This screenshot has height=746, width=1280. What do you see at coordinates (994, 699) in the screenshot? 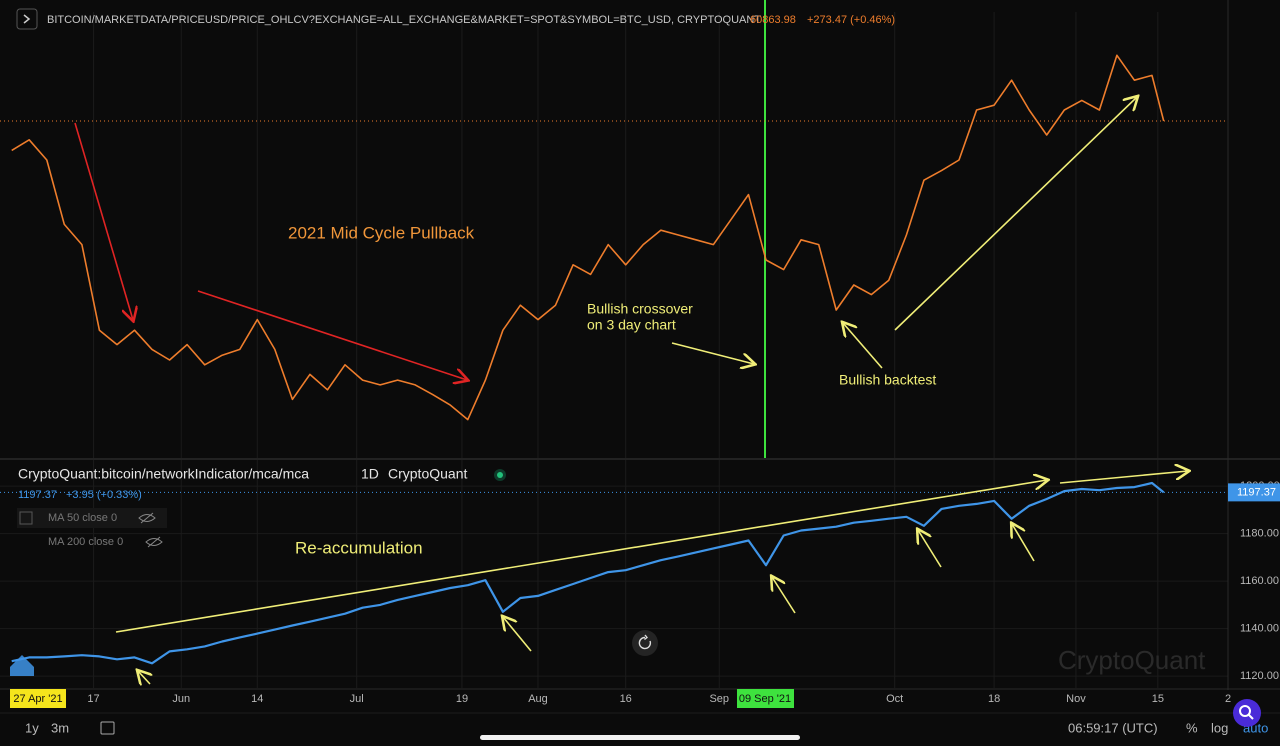
I see `x-tick-label: 18` at bounding box center [994, 699].